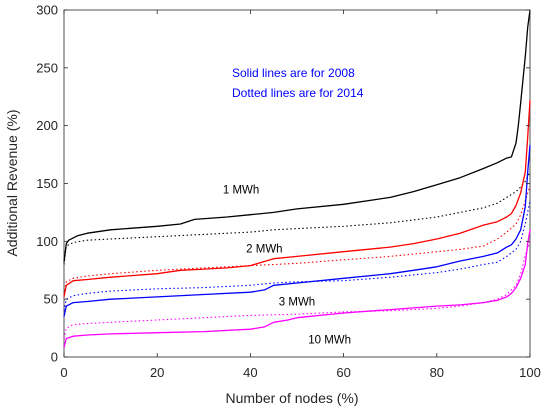 This screenshot has width=550, height=413. What do you see at coordinates (47, 10) in the screenshot?
I see `y-tick-label: 300` at bounding box center [47, 10].